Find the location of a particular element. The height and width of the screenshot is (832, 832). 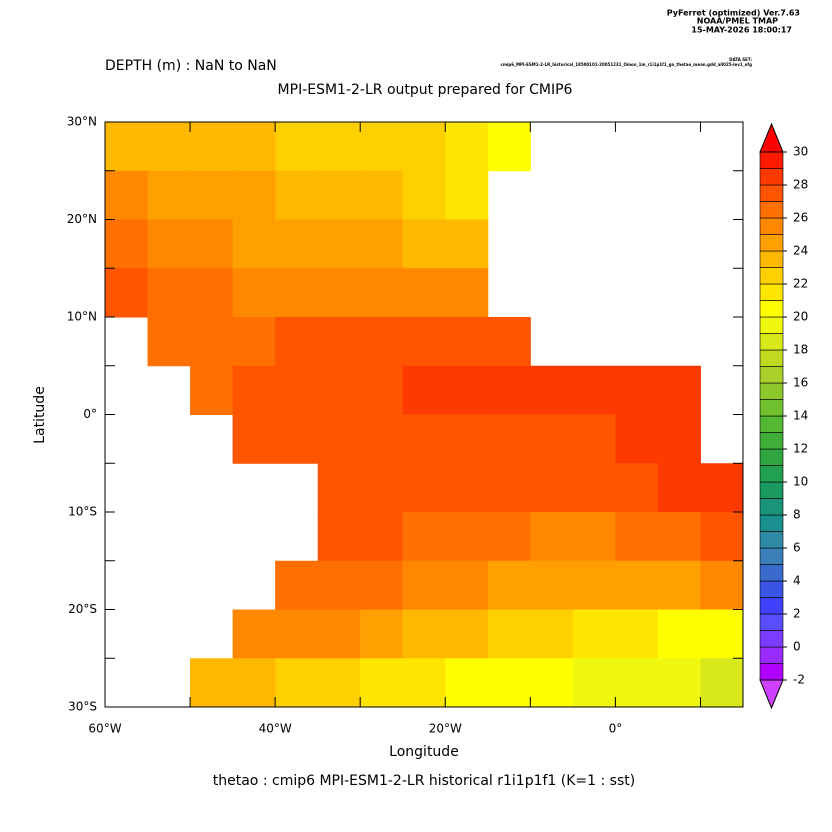

y-tick-label: 10°S is located at coordinates (82, 512).